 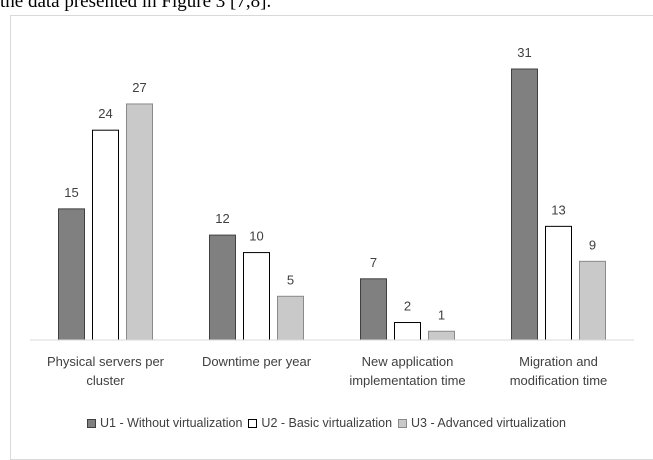 I want to click on x-tick-label: Downtime per year, so click(x=256, y=361).